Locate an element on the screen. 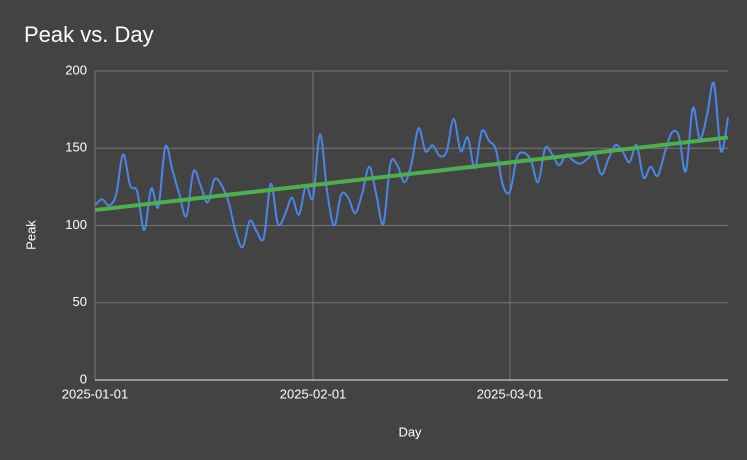 The width and height of the screenshot is (747, 460). chart-title: Peak vs. Day is located at coordinates (89, 34).